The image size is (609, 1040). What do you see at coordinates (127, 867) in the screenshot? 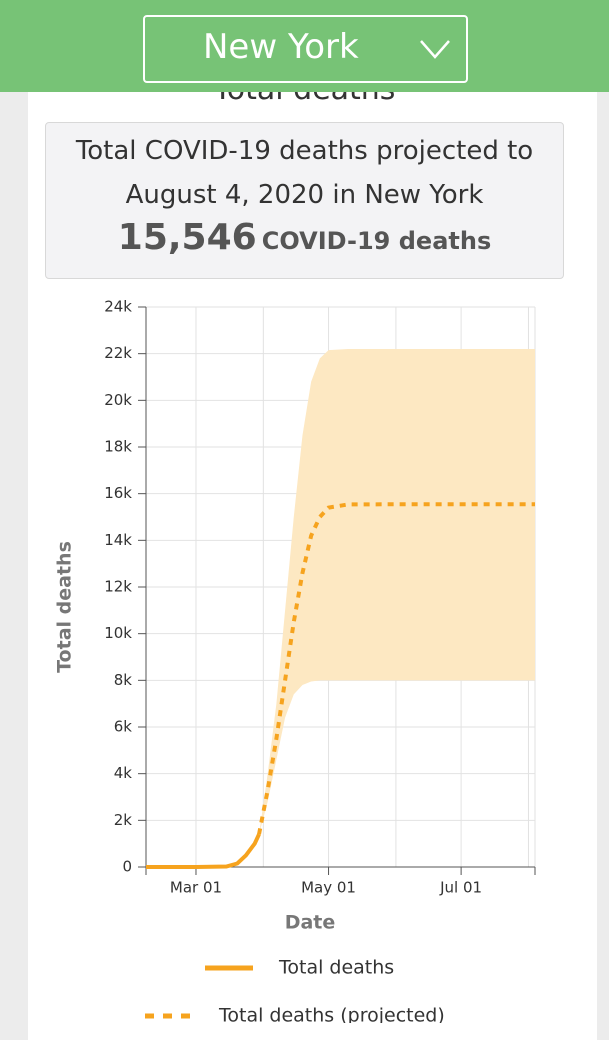
I see `y-tick-label: 0` at bounding box center [127, 867].